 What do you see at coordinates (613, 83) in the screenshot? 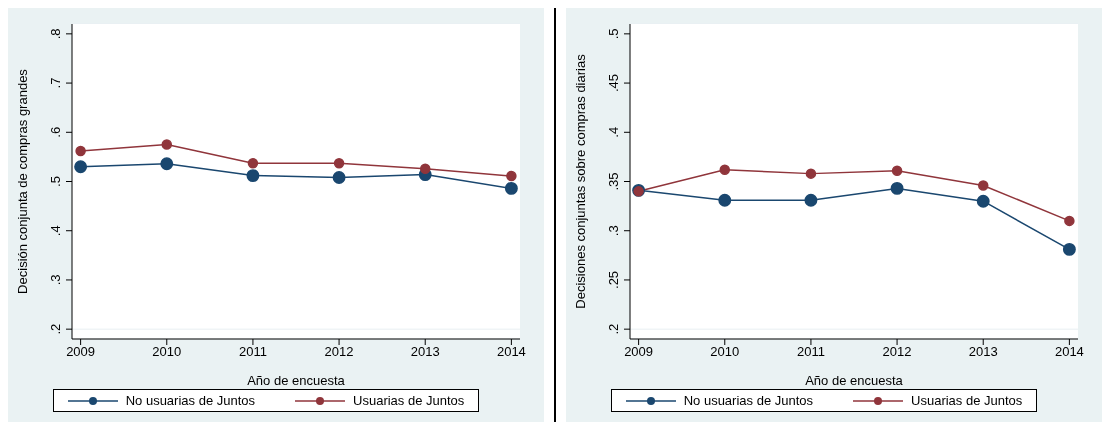
I see `y-tick-label: .45` at bounding box center [613, 83].